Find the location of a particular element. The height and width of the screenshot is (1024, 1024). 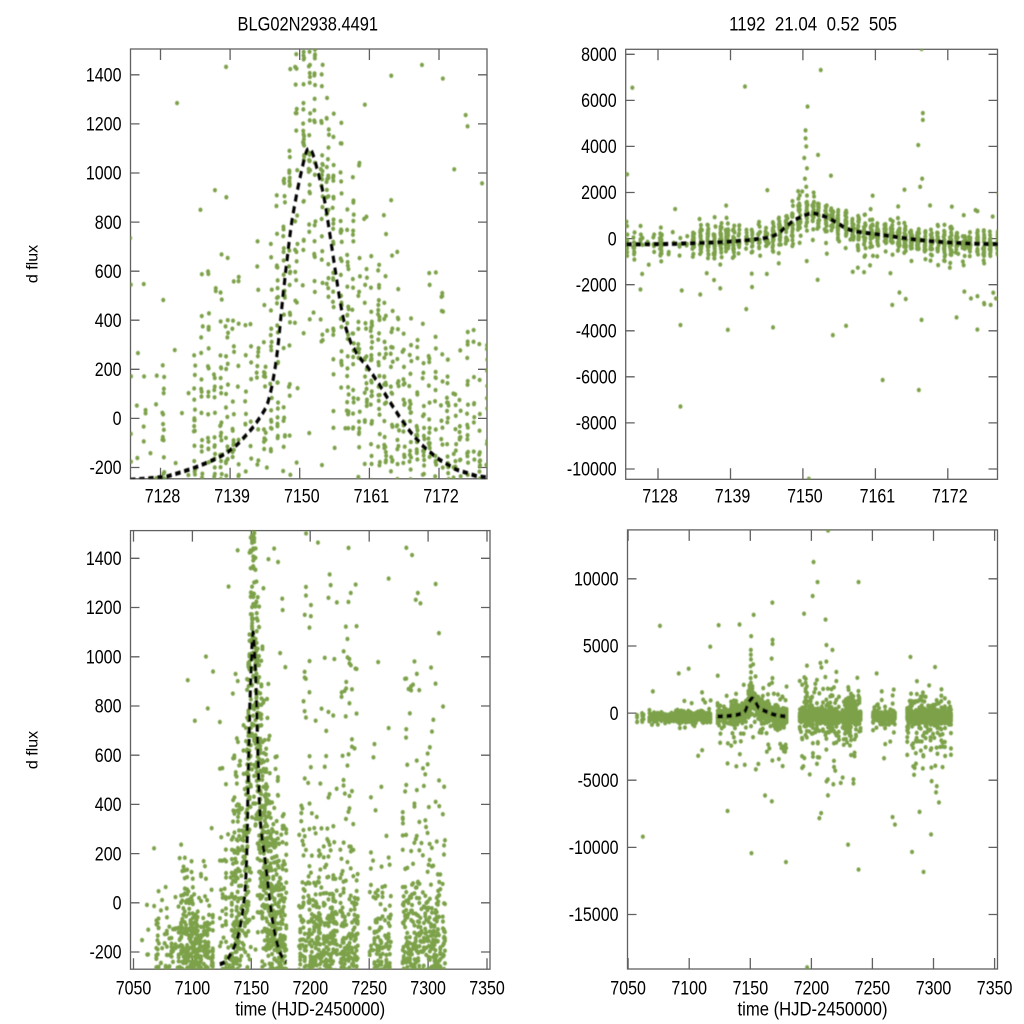

svg-text: 6000 is located at coordinates (599, 101).